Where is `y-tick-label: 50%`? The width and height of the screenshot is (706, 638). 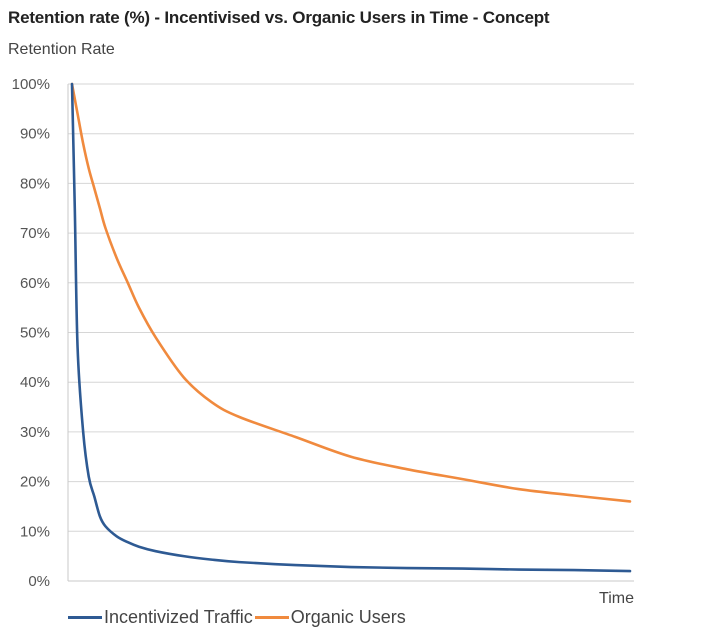
y-tick-label: 50% is located at coordinates (35, 333).